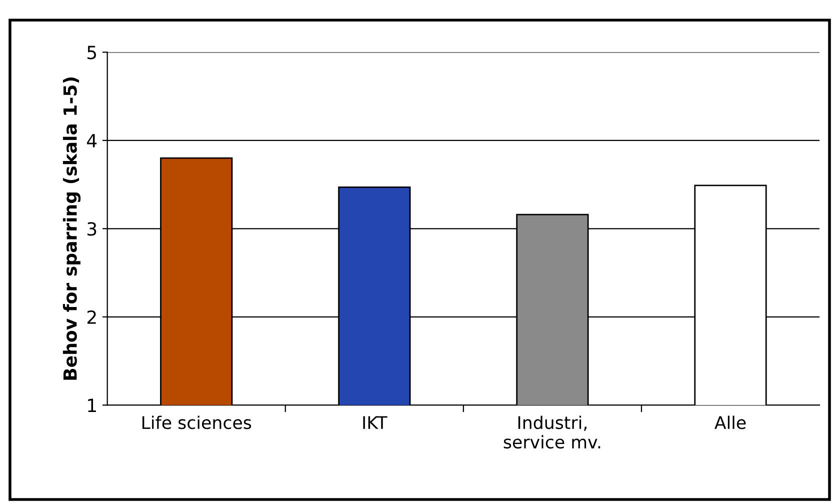 The width and height of the screenshot is (832, 502). I want to click on y-tick-label: 5, so click(92, 53).